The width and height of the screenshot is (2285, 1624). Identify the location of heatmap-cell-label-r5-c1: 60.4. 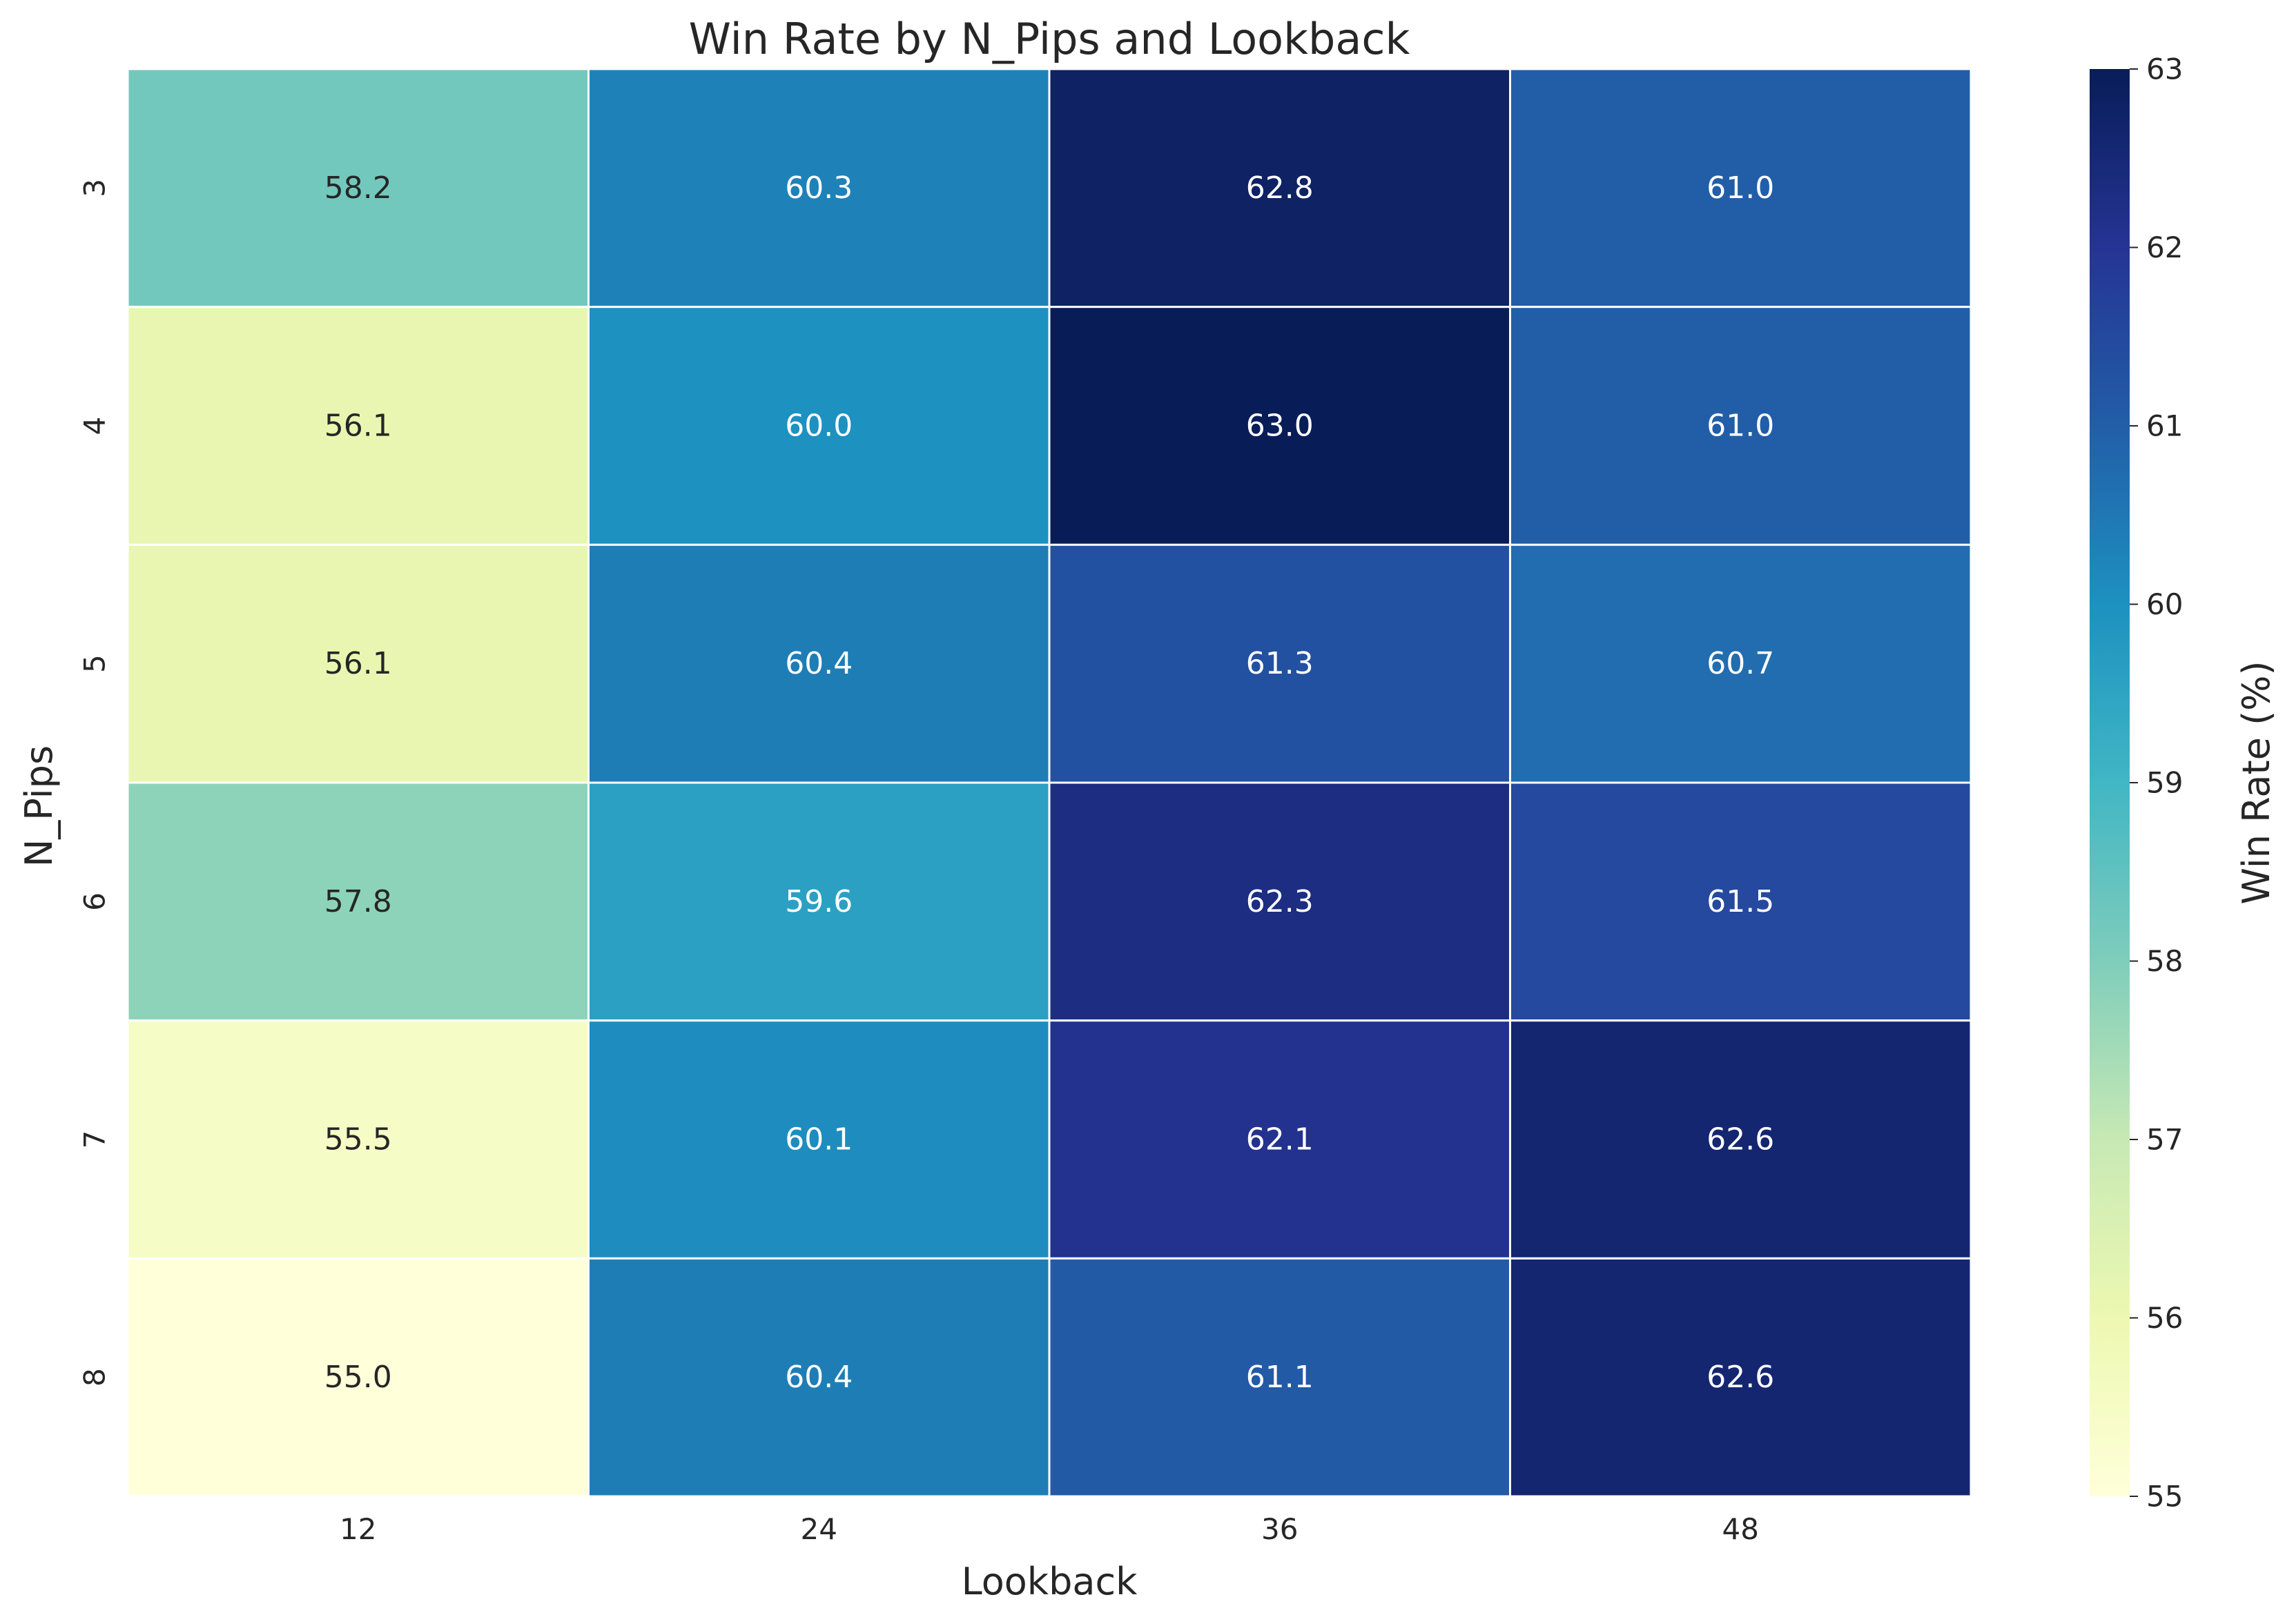
(819, 1377).